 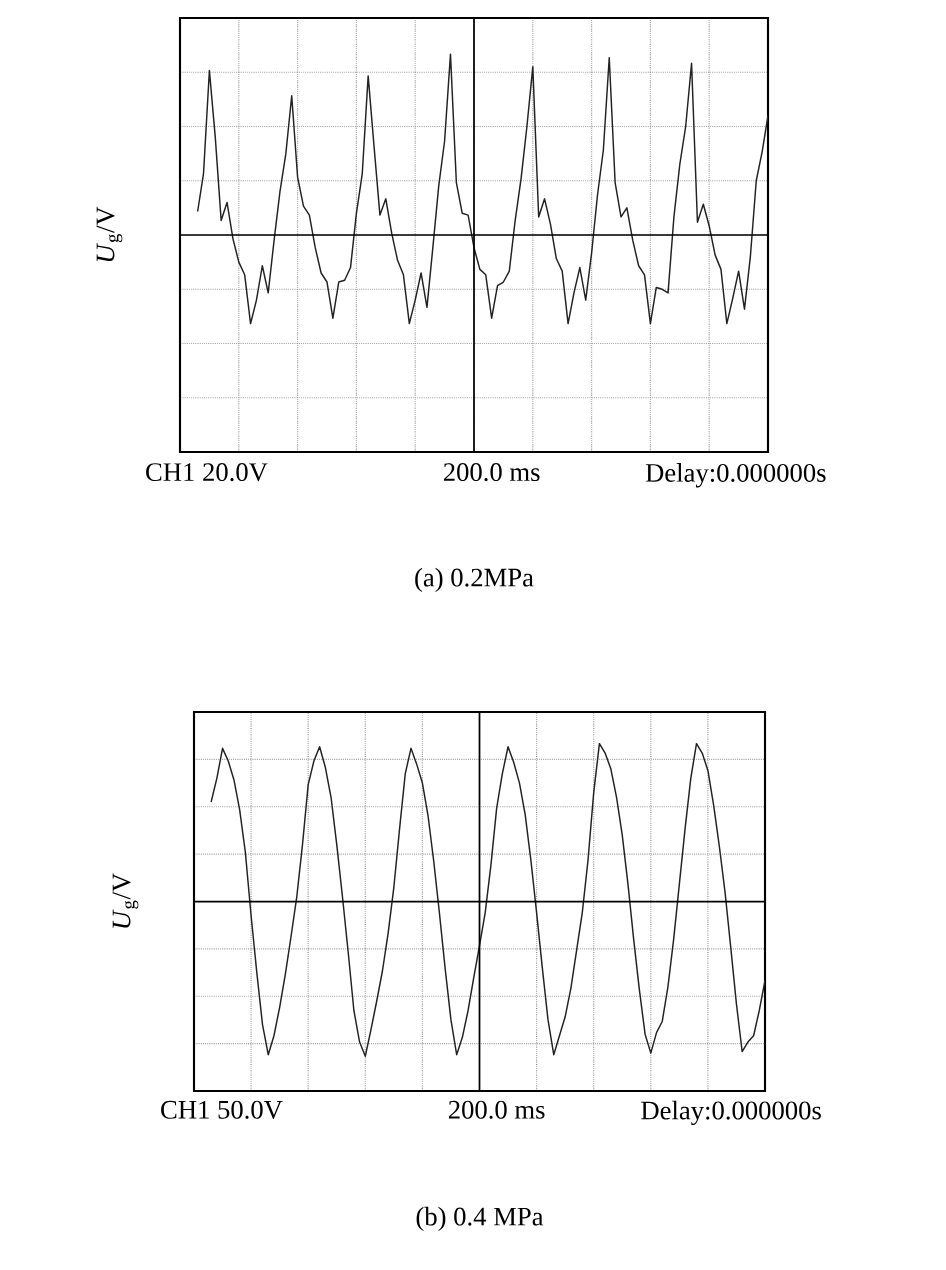 What do you see at coordinates (222, 1109) in the screenshot?
I see `text: CH1 50.0V` at bounding box center [222, 1109].